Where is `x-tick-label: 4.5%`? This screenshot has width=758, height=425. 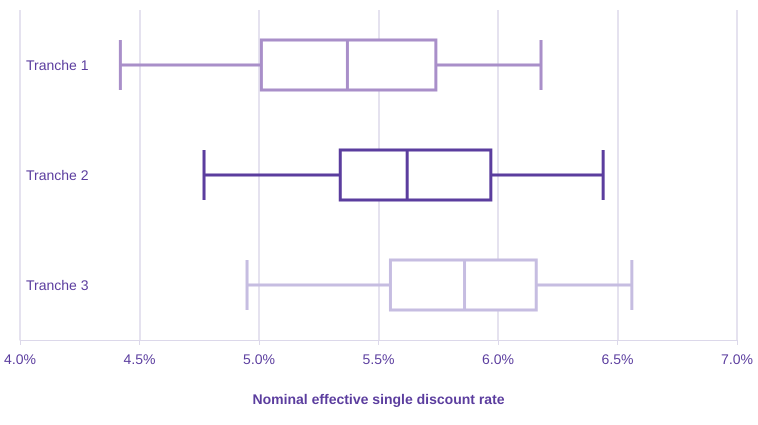 x-tick-label: 4.5% is located at coordinates (140, 359).